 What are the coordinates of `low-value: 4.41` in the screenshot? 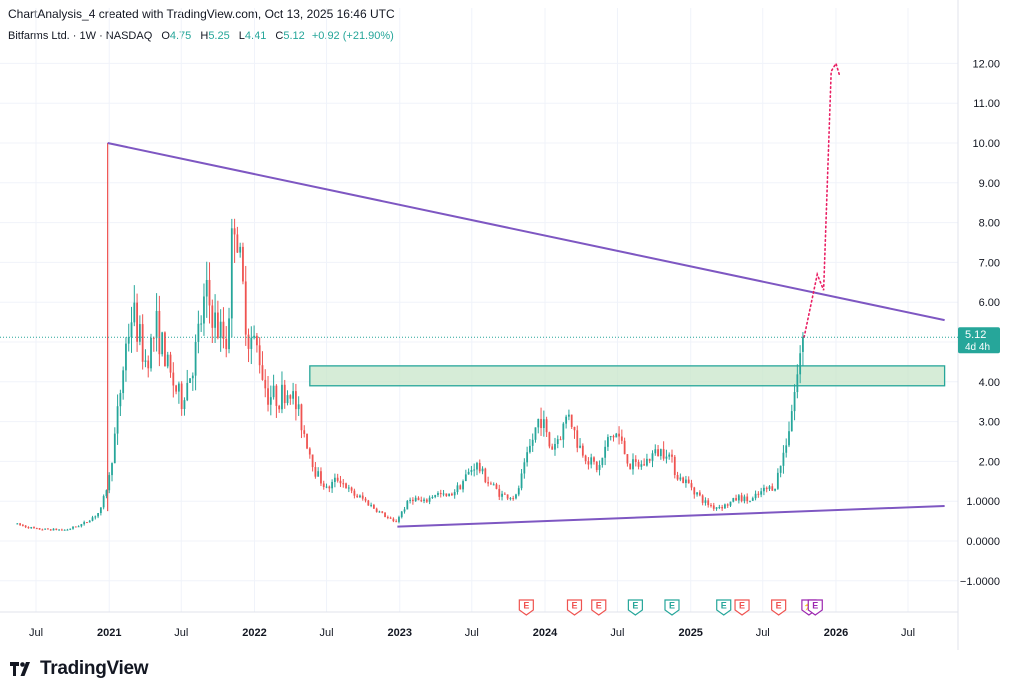 It's located at (255, 36).